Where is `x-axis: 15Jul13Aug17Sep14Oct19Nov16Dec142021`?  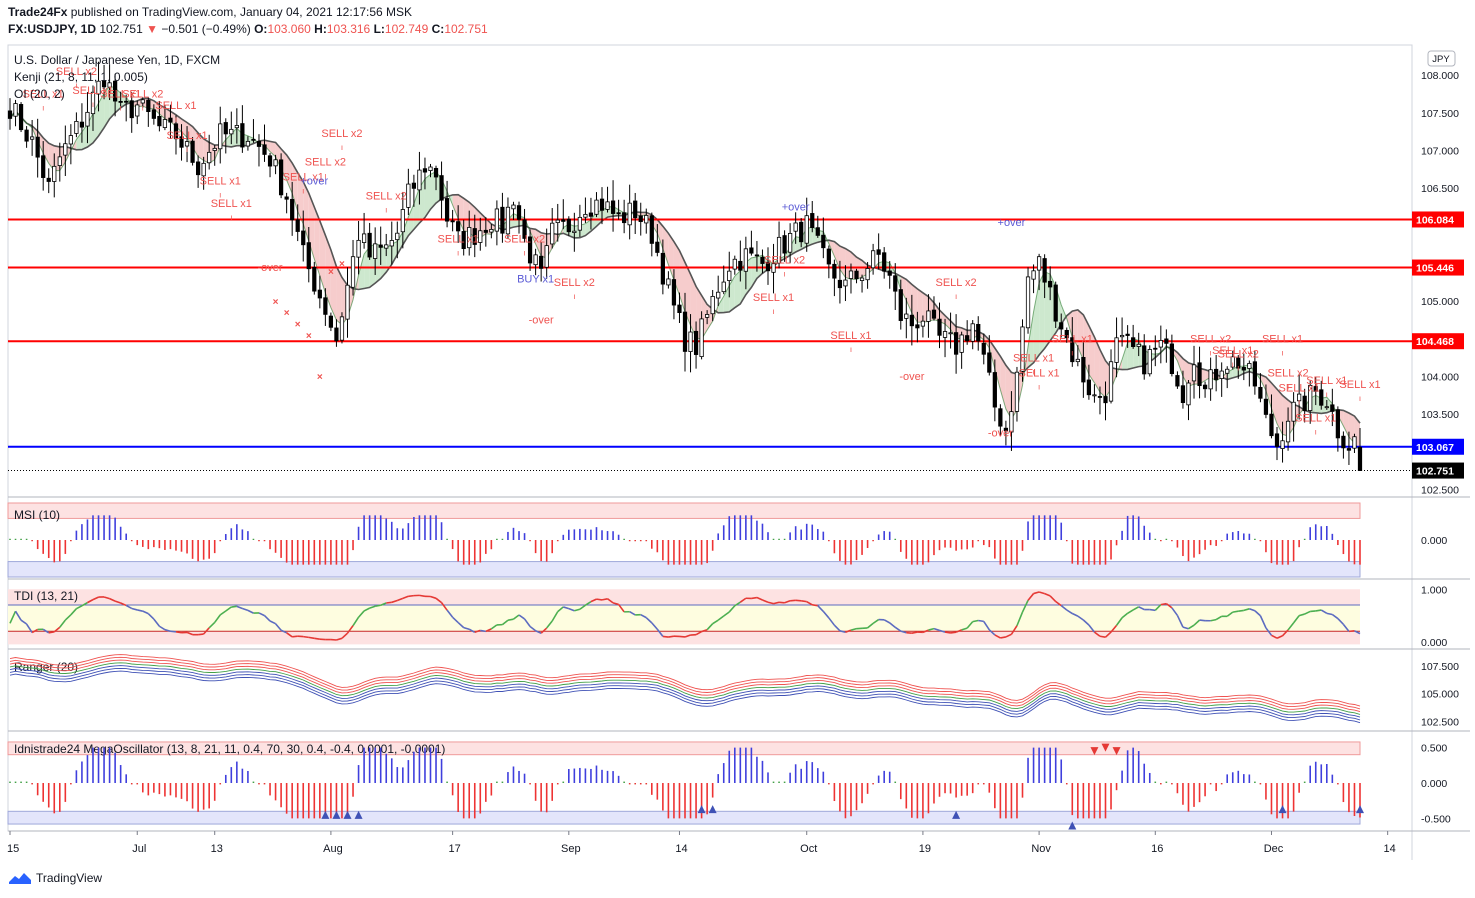 x-axis: 15Jul13Aug17Sep14Oct19Nov16Dec142021 is located at coordinates (701, 843).